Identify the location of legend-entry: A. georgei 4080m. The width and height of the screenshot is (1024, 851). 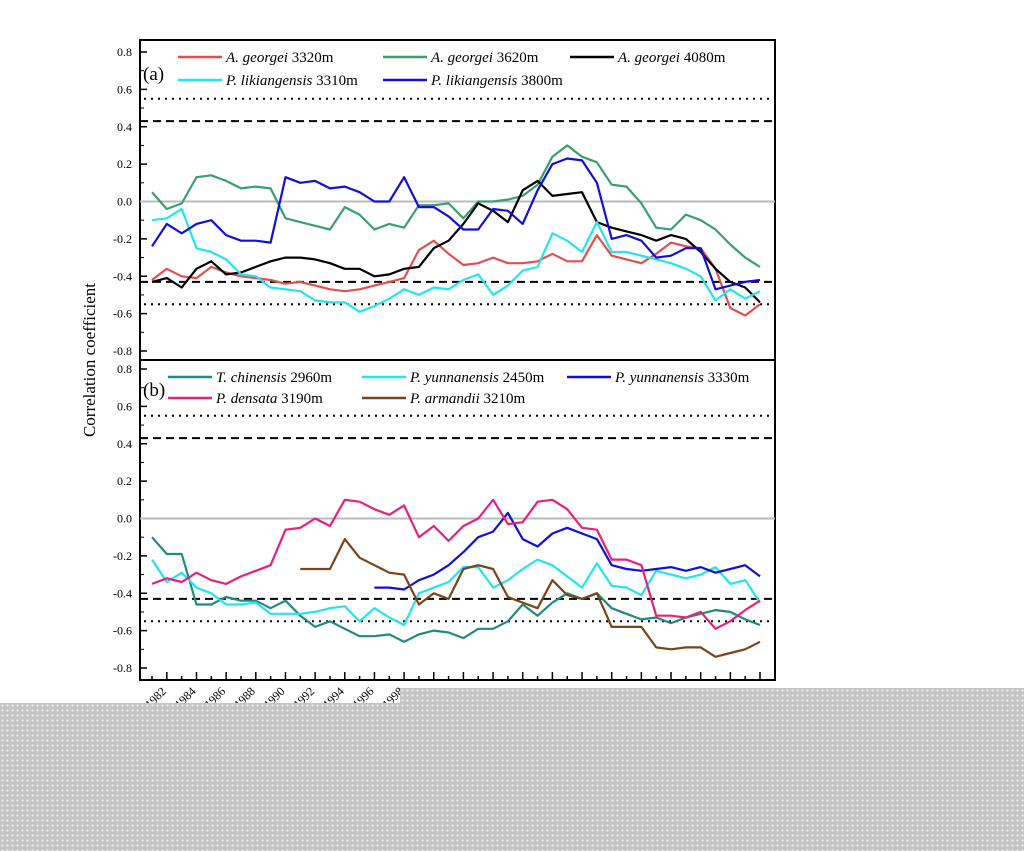
(671, 58).